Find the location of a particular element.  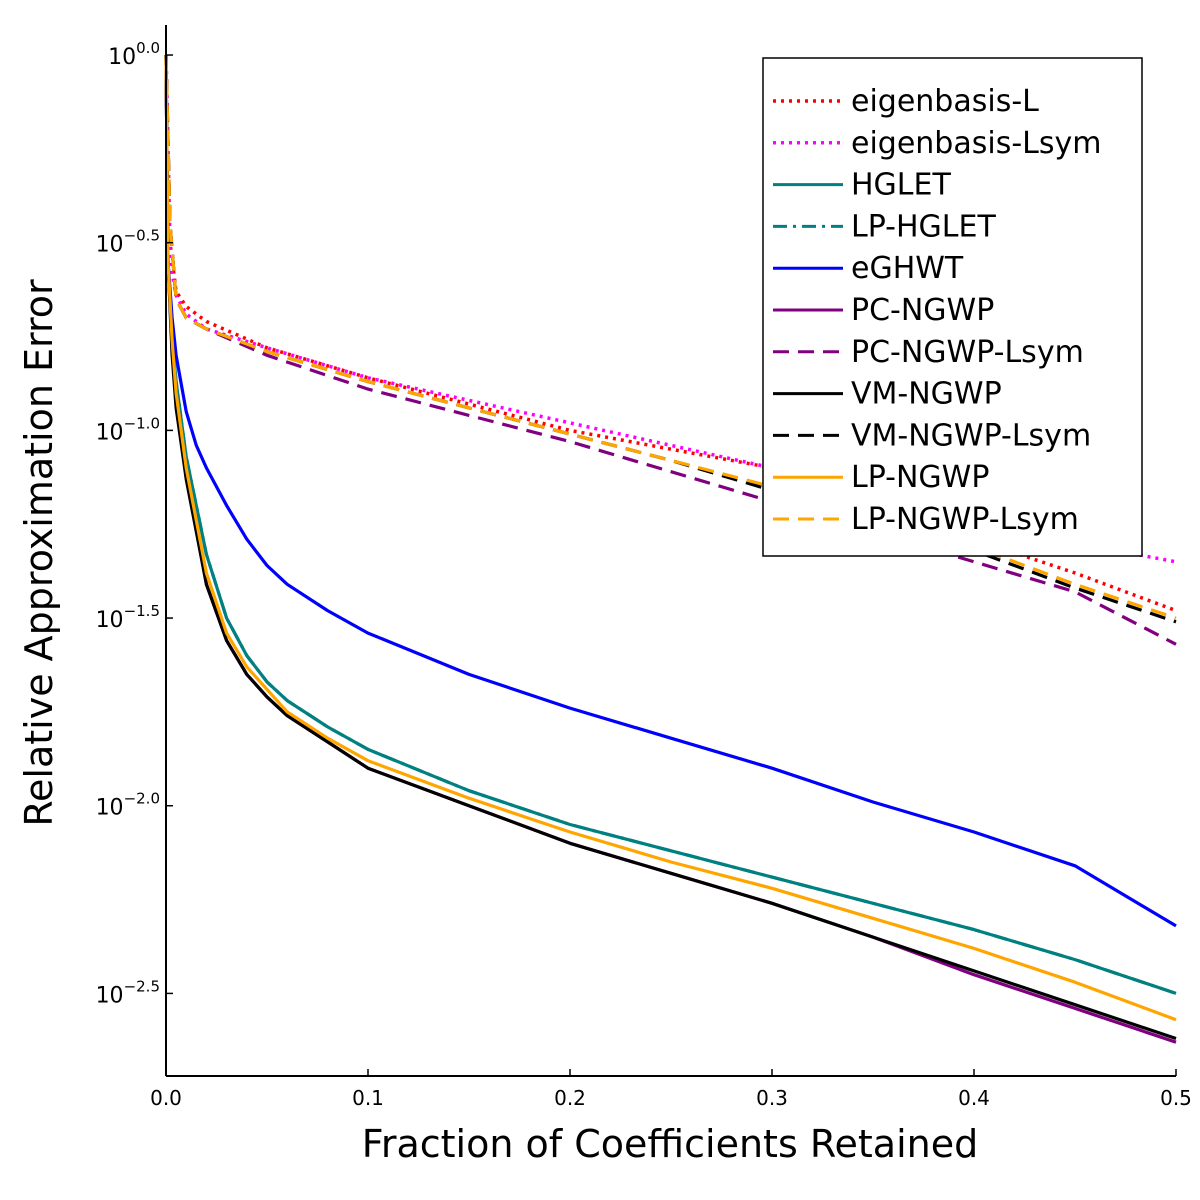

legend-label: VM-NGWP is located at coordinates (926, 394).